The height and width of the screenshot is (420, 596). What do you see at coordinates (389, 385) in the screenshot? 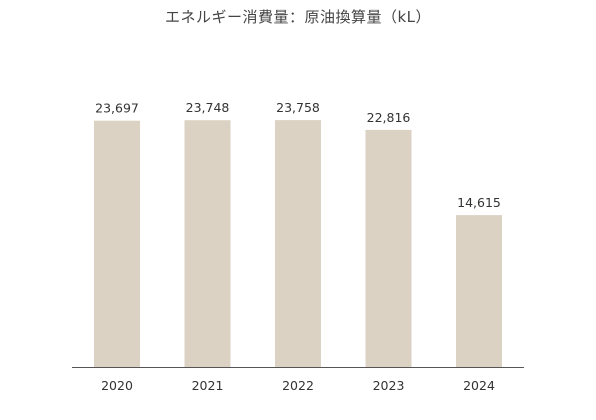
I see `x-tick-label-2023: 2023` at bounding box center [389, 385].